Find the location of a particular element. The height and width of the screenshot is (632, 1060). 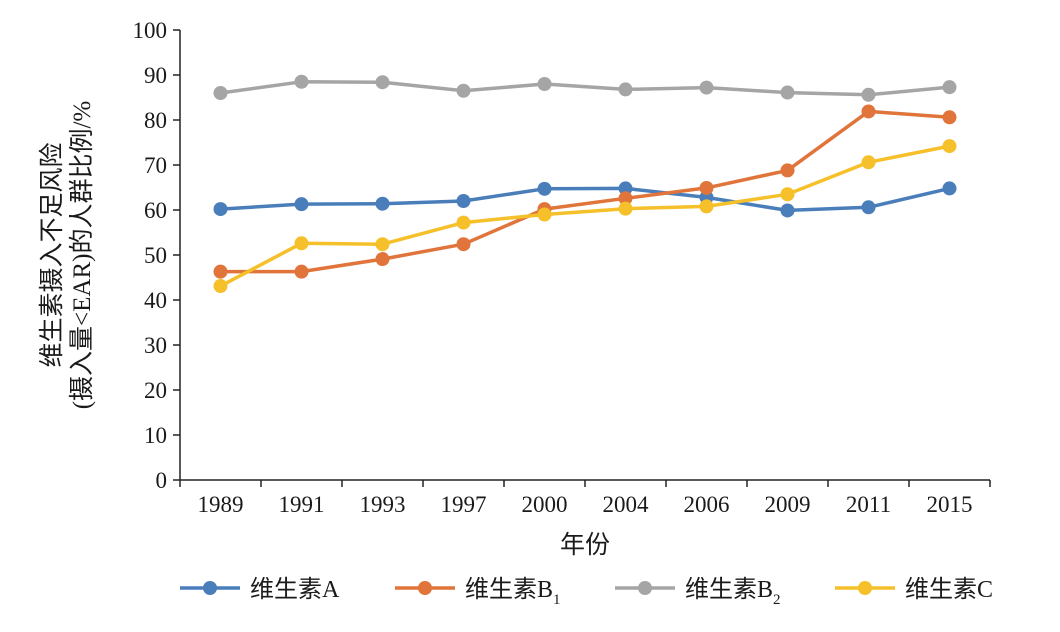

y-tick-label-50: 50 is located at coordinates (155, 255).